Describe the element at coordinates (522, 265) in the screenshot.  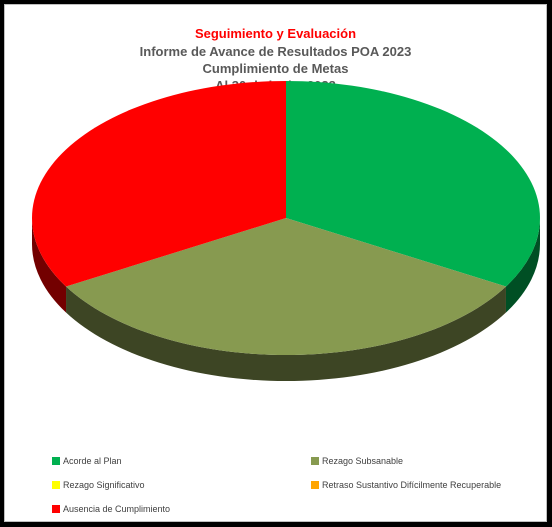
I see `pie-side-acorde-al-plan` at that location.